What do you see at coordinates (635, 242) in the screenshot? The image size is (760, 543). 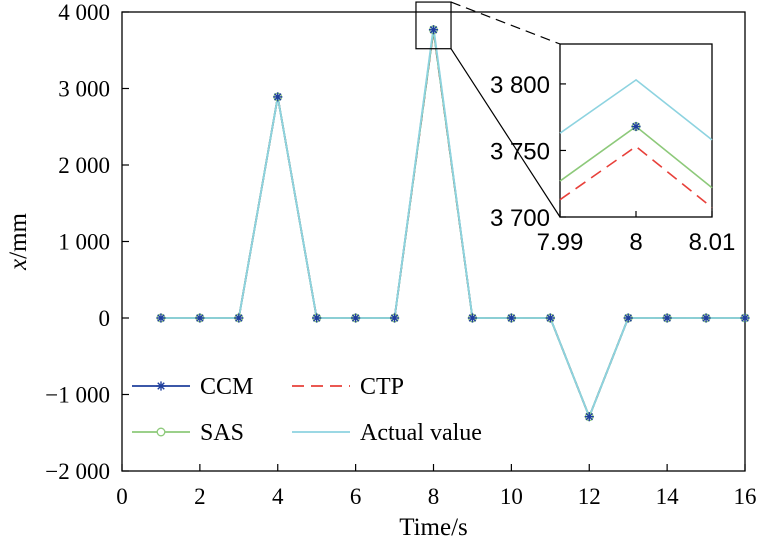 I see `inset-x-tick-label: 8` at bounding box center [635, 242].